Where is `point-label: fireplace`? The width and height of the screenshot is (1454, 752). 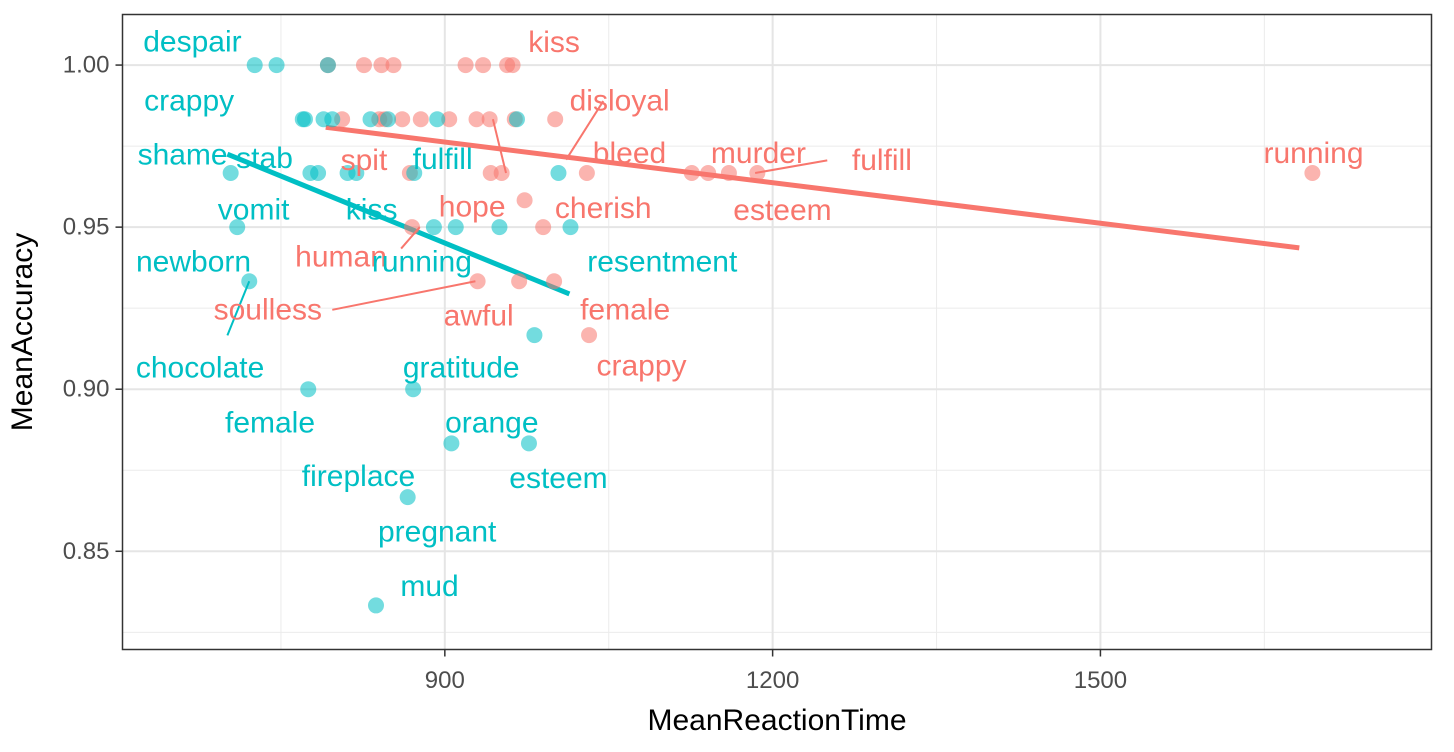 point-label: fireplace is located at coordinates (358, 476).